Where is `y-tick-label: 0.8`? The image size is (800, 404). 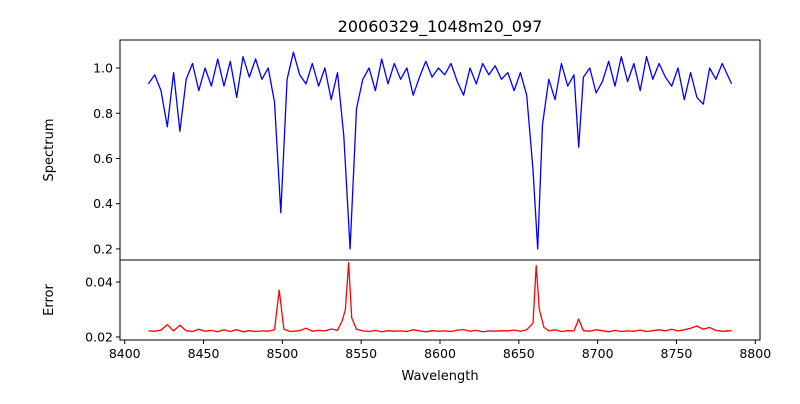 y-tick-label: 0.8 is located at coordinates (103, 113).